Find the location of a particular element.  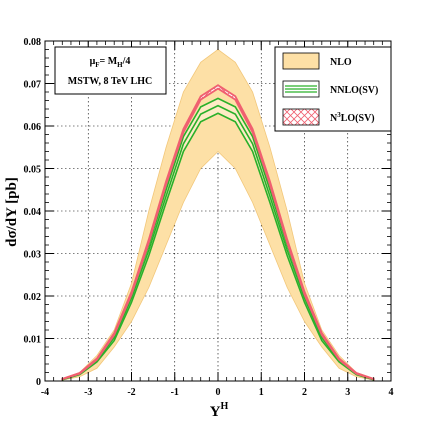

x-tick-label: 4 is located at coordinates (391, 392).